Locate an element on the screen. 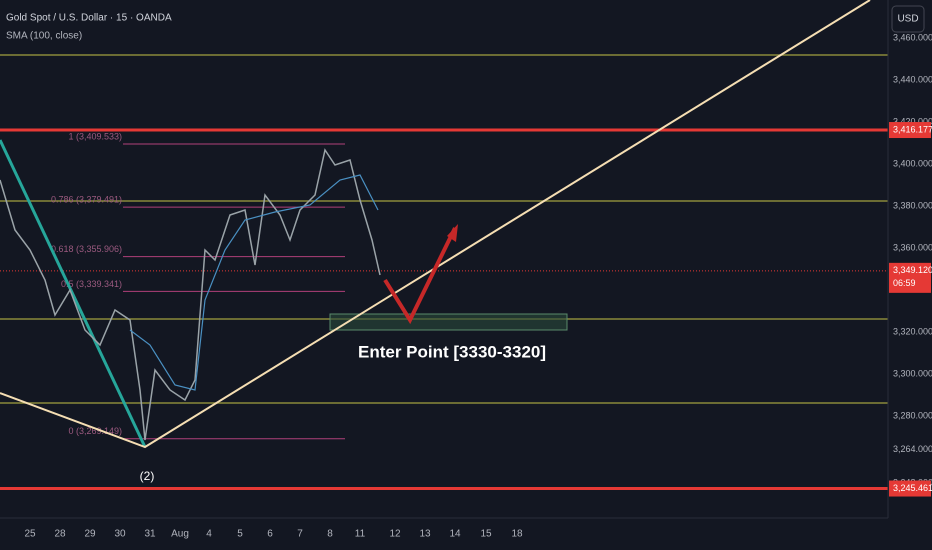  price-tick-label: 3,420.000 is located at coordinates (912, 121).